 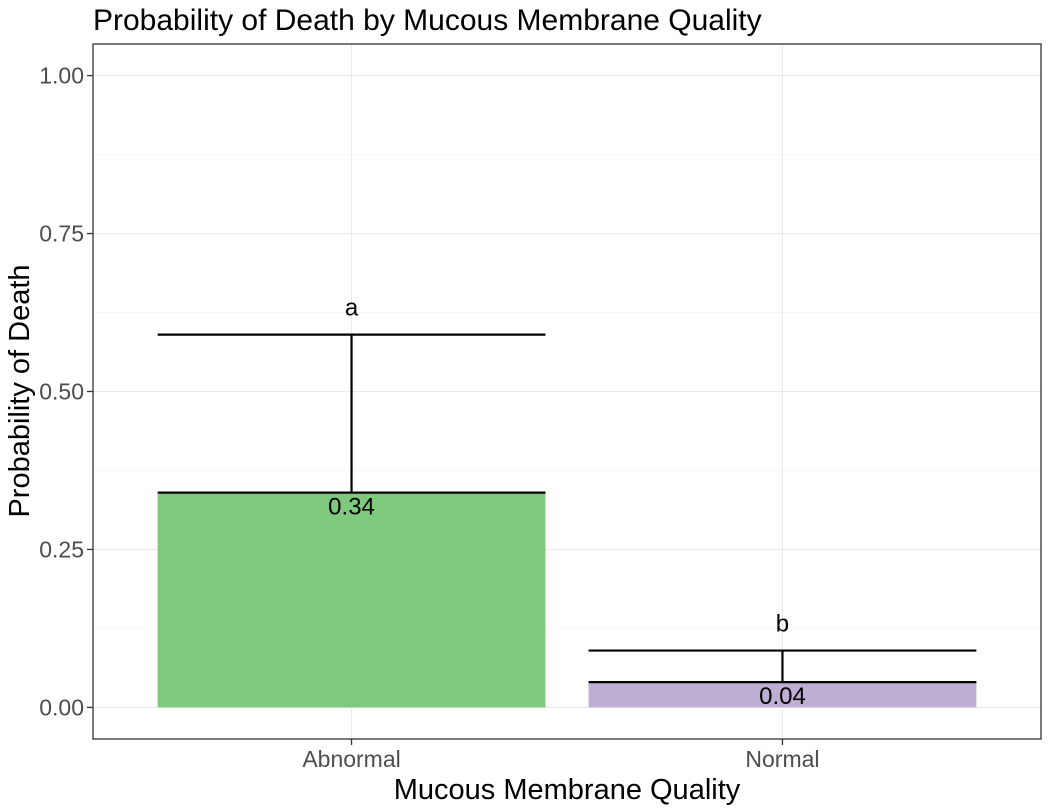 What do you see at coordinates (61, 76) in the screenshot?
I see `y-tick-label: 1.00` at bounding box center [61, 76].